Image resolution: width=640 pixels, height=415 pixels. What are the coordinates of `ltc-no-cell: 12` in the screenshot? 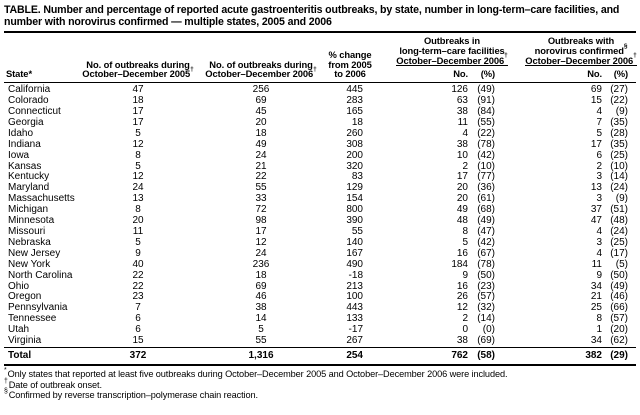 It's located at (462, 308).